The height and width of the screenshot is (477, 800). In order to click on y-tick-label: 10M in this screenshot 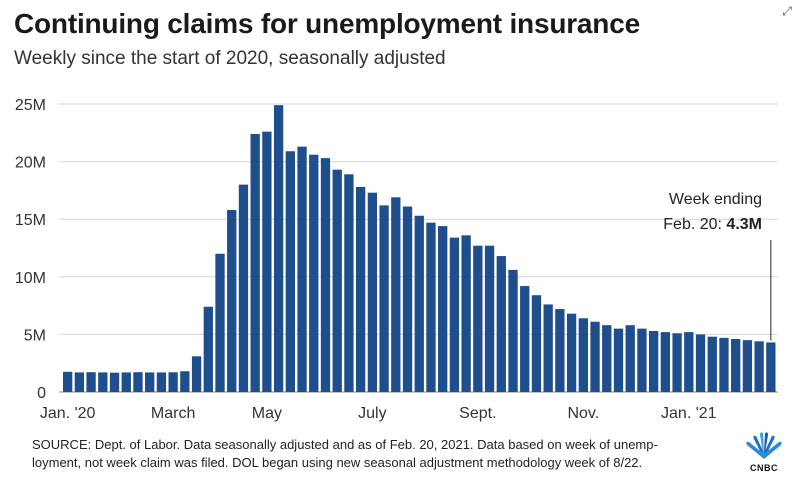, I will do `click(30, 278)`.